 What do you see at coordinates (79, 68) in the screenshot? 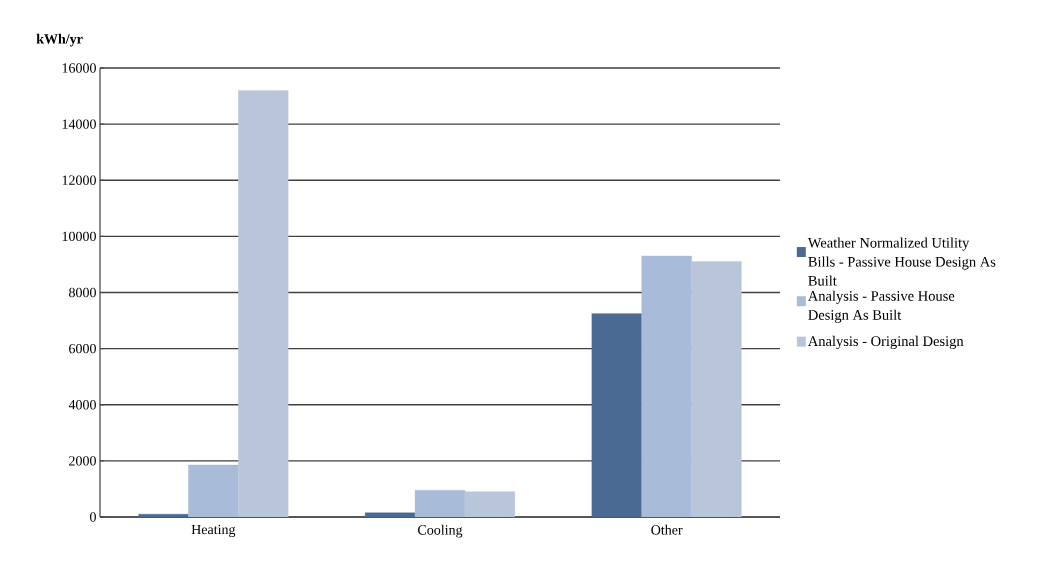
I see `y-tick-label: 16000` at bounding box center [79, 68].